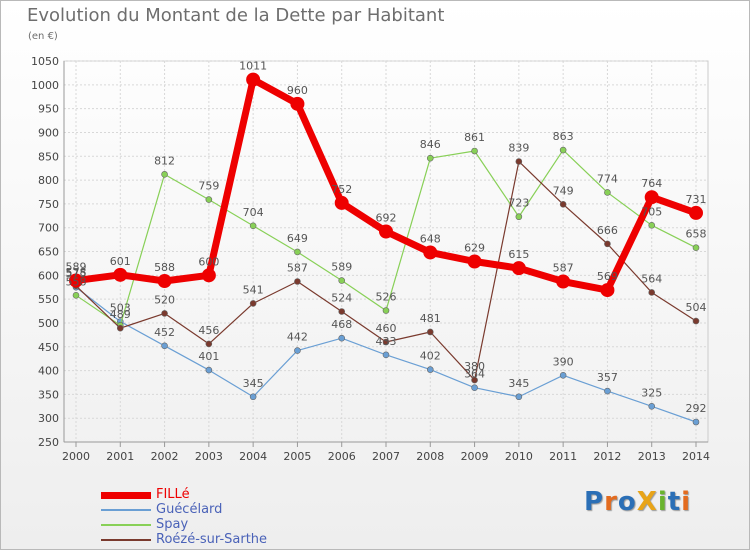 This screenshot has width=750, height=550. What do you see at coordinates (651, 278) in the screenshot?
I see `data-label-roeze-sur-sarthe: 564` at bounding box center [651, 278].